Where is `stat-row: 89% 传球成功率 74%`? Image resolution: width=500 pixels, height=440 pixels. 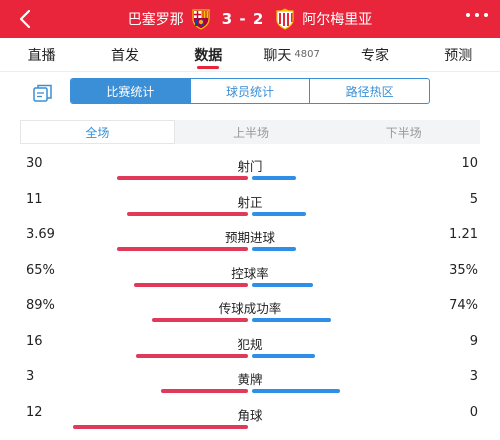 stat-row: 89% 传球成功率 74% is located at coordinates (250, 310).